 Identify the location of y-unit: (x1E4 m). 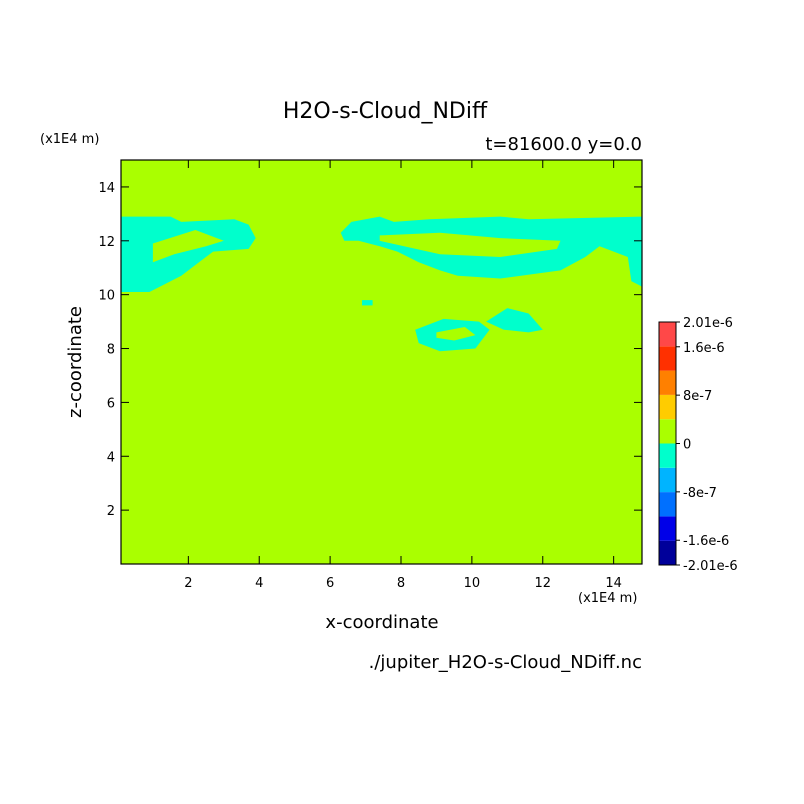
(69, 139).